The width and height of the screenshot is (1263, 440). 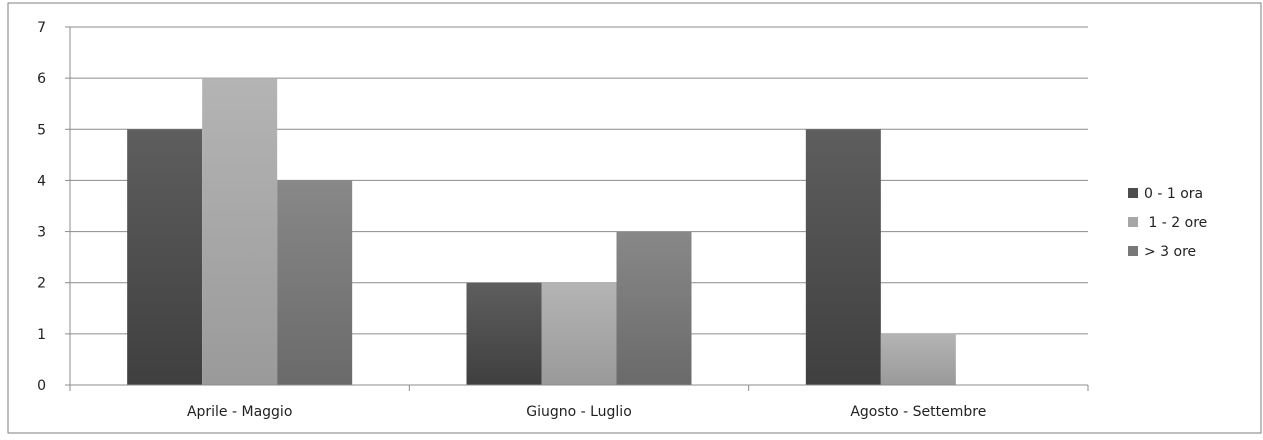 I want to click on y-tick-label: 6, so click(x=41, y=79).